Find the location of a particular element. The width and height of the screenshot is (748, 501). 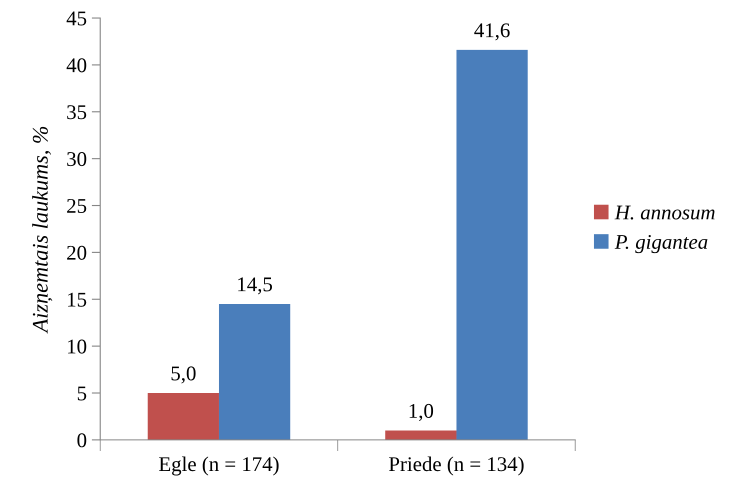

y-tick-label: 5 is located at coordinates (82, 393).